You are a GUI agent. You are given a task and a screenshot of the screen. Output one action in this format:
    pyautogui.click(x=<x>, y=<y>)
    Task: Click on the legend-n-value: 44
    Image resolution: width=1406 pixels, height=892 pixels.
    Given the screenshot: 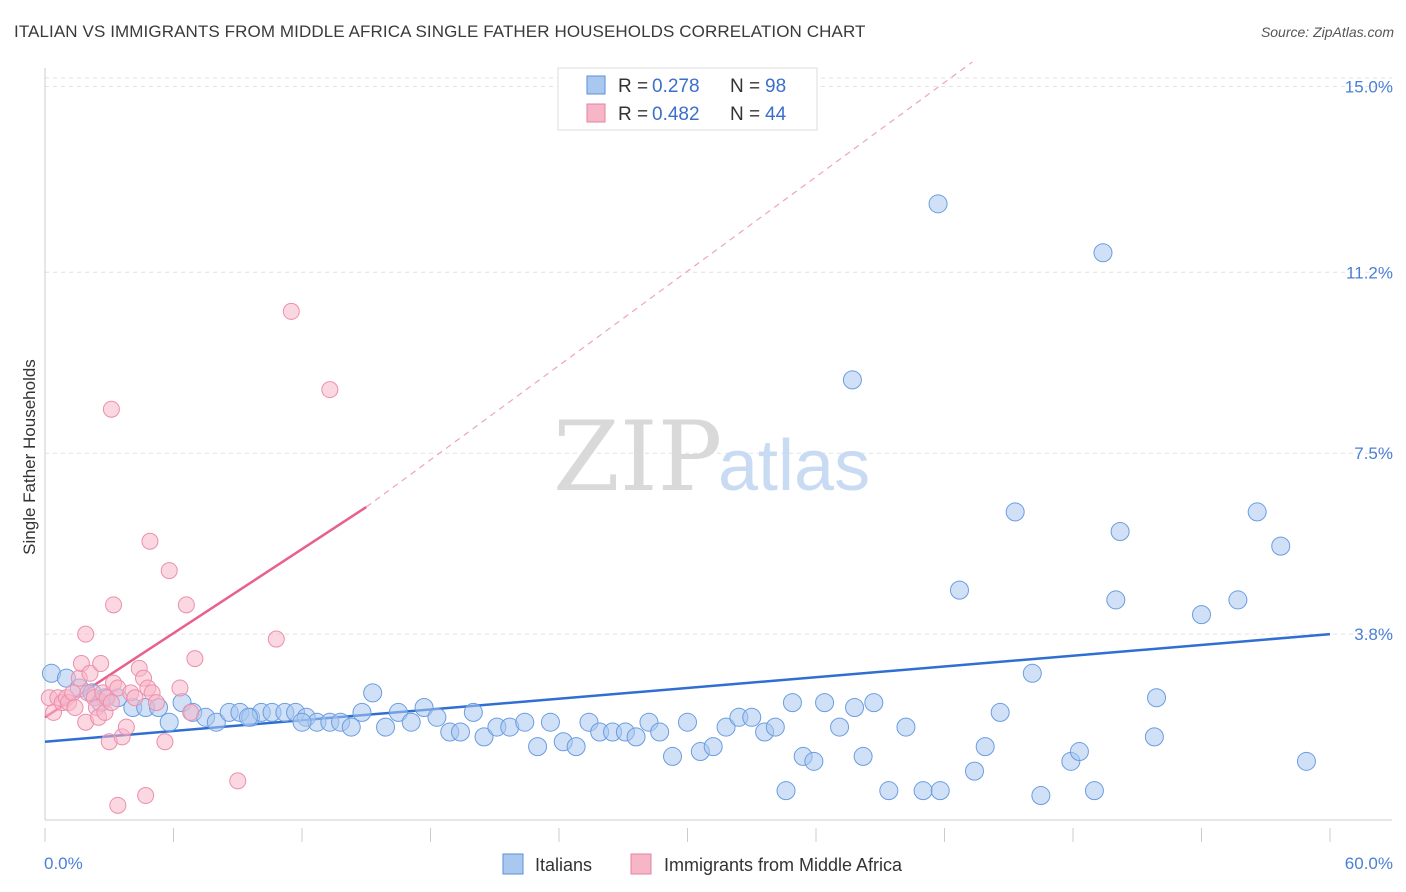 What is the action you would take?
    pyautogui.click(x=776, y=114)
    